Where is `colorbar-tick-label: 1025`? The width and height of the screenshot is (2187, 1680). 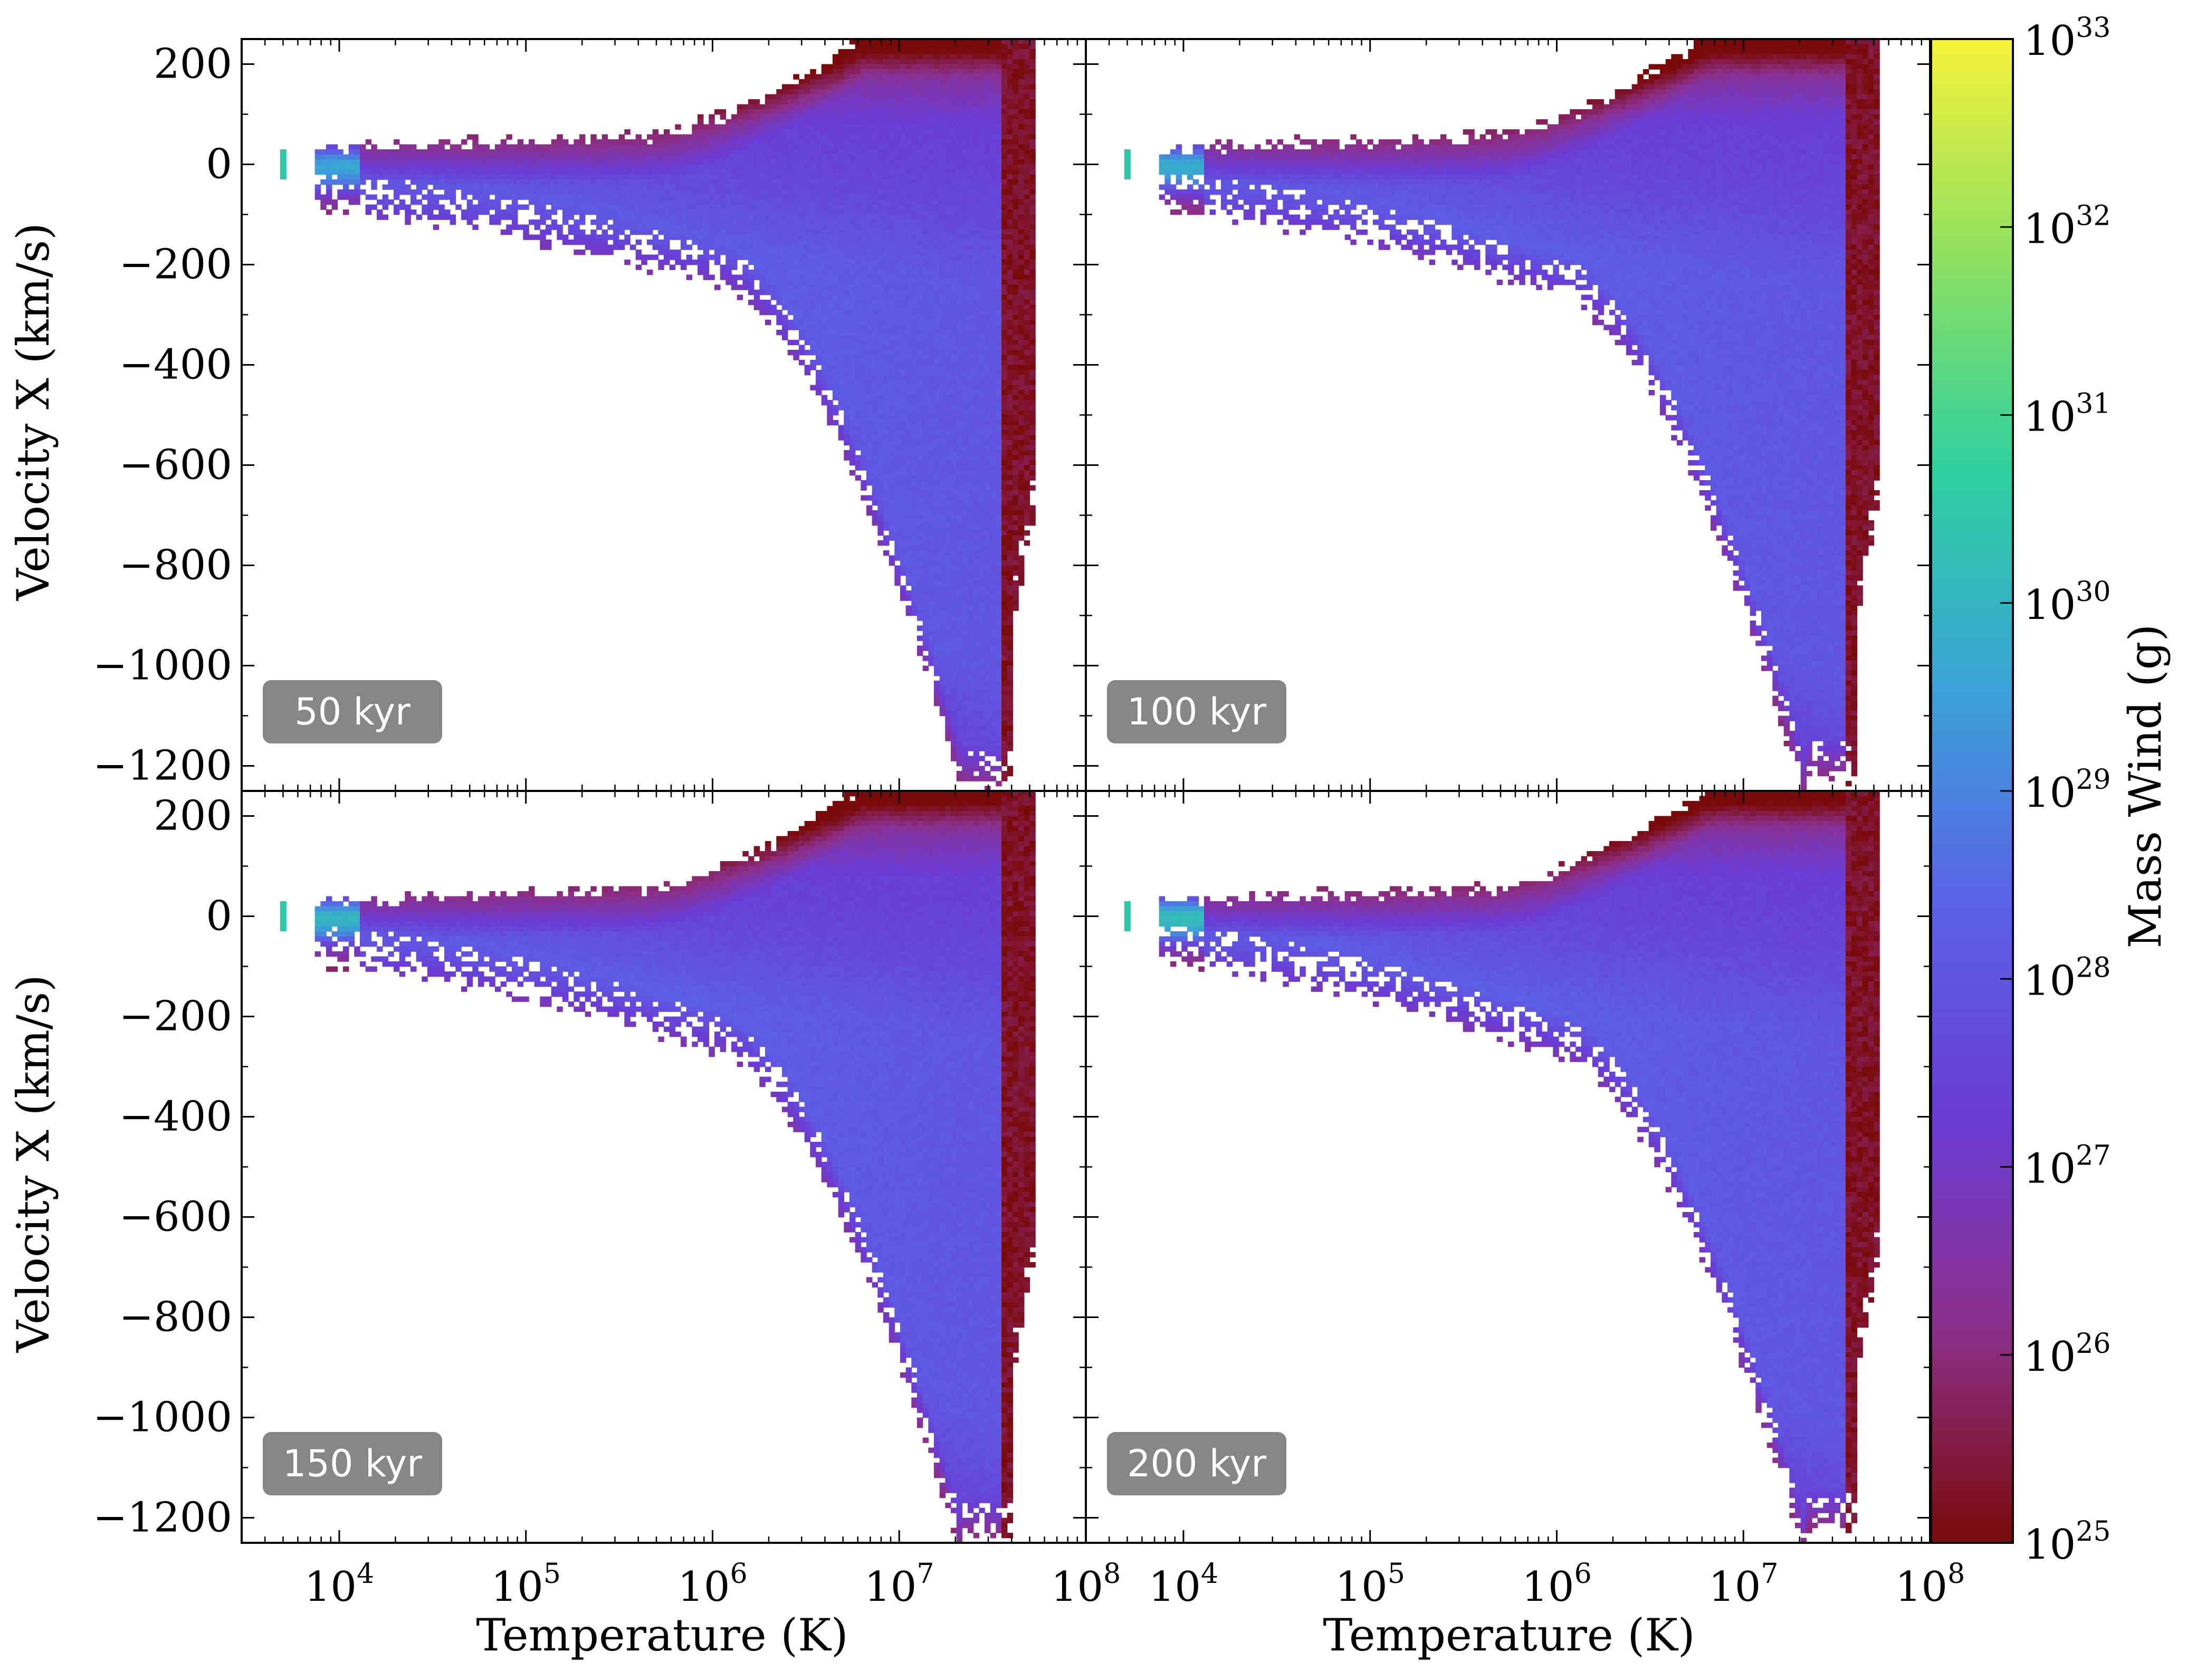 colorbar-tick-label: 1025 is located at coordinates (2067, 1542).